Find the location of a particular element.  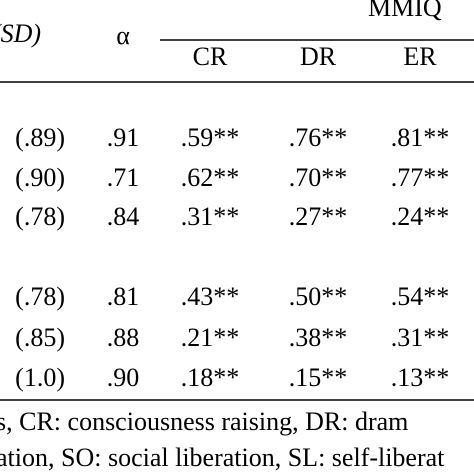

row-value: .62** is located at coordinates (210, 177).